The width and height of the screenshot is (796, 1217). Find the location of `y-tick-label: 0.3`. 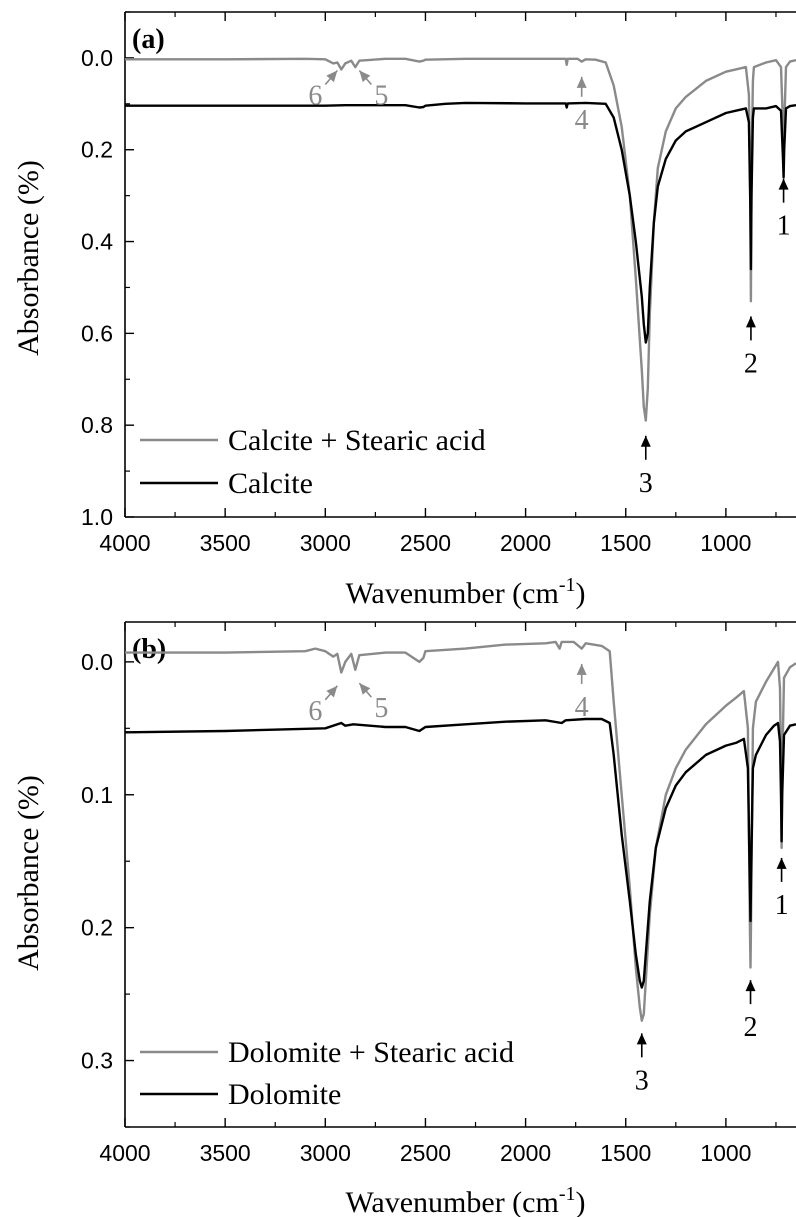

y-tick-label: 0.3 is located at coordinates (97, 1061).